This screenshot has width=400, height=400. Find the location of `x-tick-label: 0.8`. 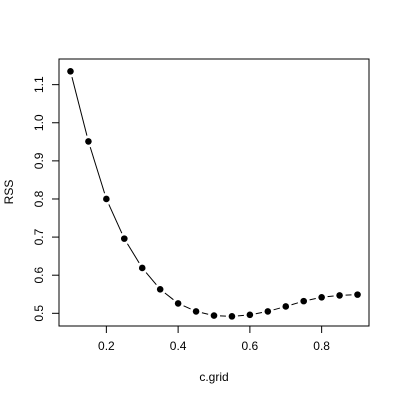

x-tick-label: 0.8 is located at coordinates (321, 346).